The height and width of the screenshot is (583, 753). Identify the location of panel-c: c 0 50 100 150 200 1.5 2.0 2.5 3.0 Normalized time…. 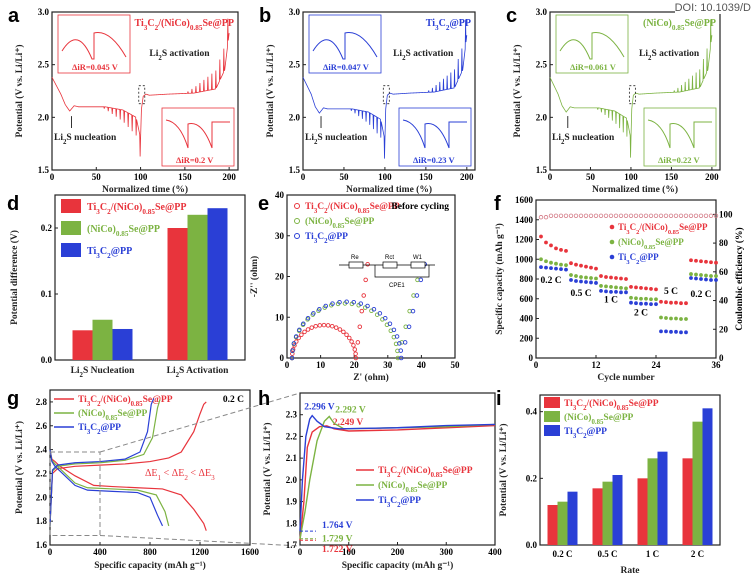
(613, 100).